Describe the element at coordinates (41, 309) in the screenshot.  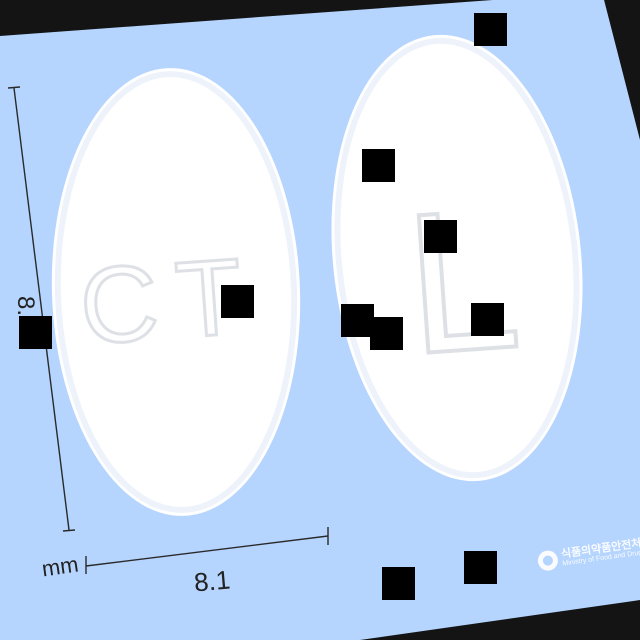
I see `height-ruler` at that location.